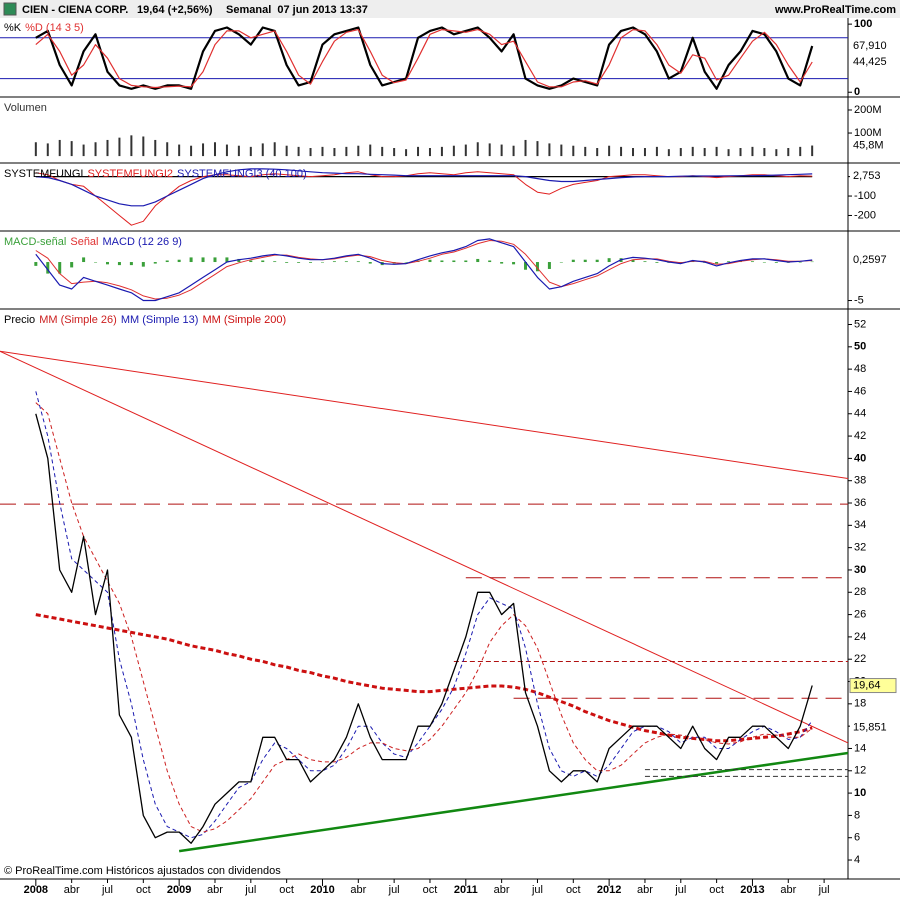 The height and width of the screenshot is (900, 900). What do you see at coordinates (868, 110) in the screenshot?
I see `y-tick-label: 200M` at bounding box center [868, 110].